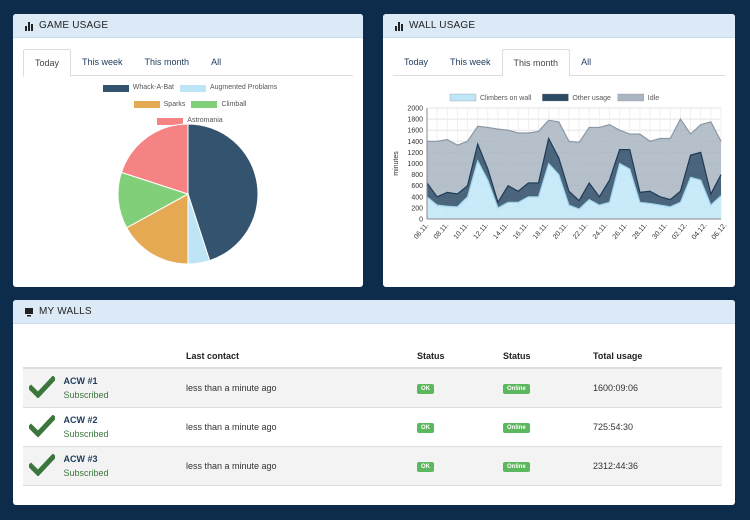 The height and width of the screenshot is (520, 750). I want to click on col-status: Status, so click(460, 357).